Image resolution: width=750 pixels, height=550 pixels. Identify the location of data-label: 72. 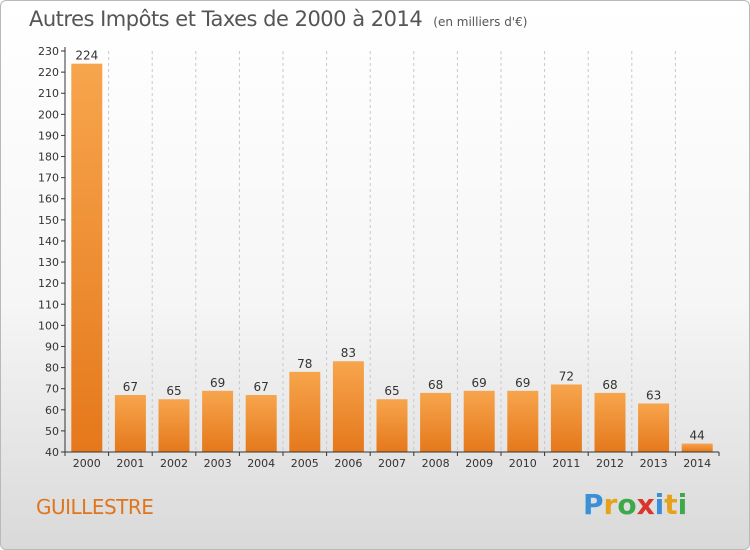
(566, 376).